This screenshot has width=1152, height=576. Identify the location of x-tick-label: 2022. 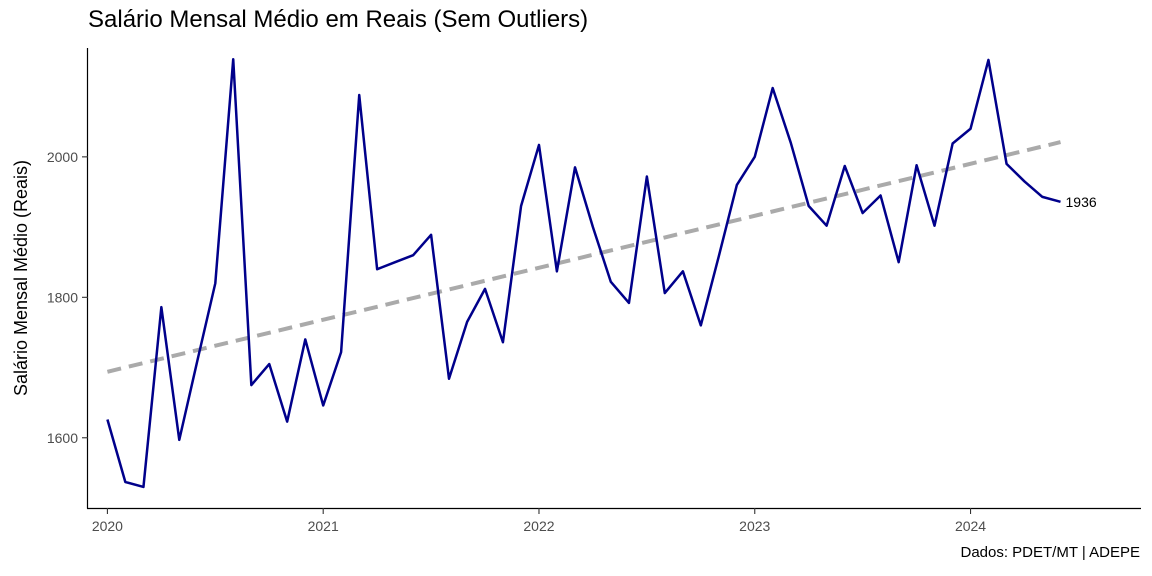
(538, 526).